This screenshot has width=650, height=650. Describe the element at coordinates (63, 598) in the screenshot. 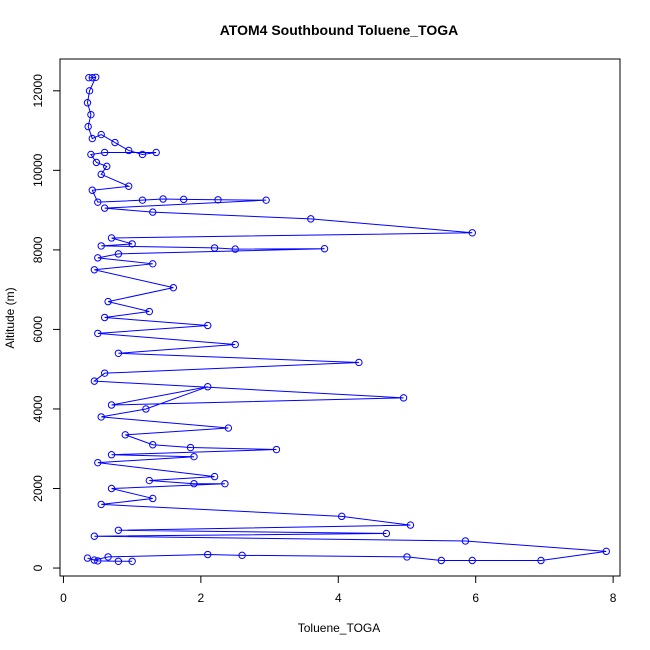

I see `x-tick-label: 0` at that location.